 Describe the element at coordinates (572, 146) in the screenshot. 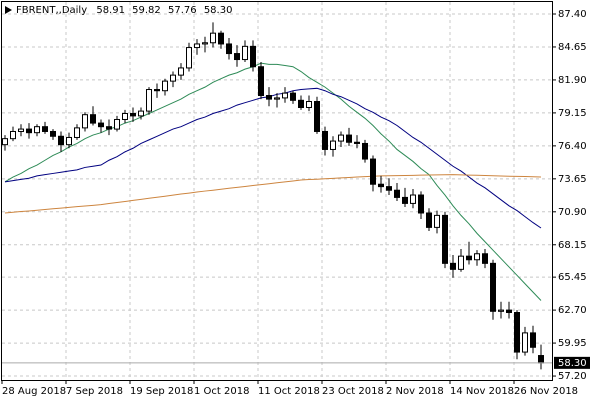

I see `y-tick-label: 76.40` at that location.